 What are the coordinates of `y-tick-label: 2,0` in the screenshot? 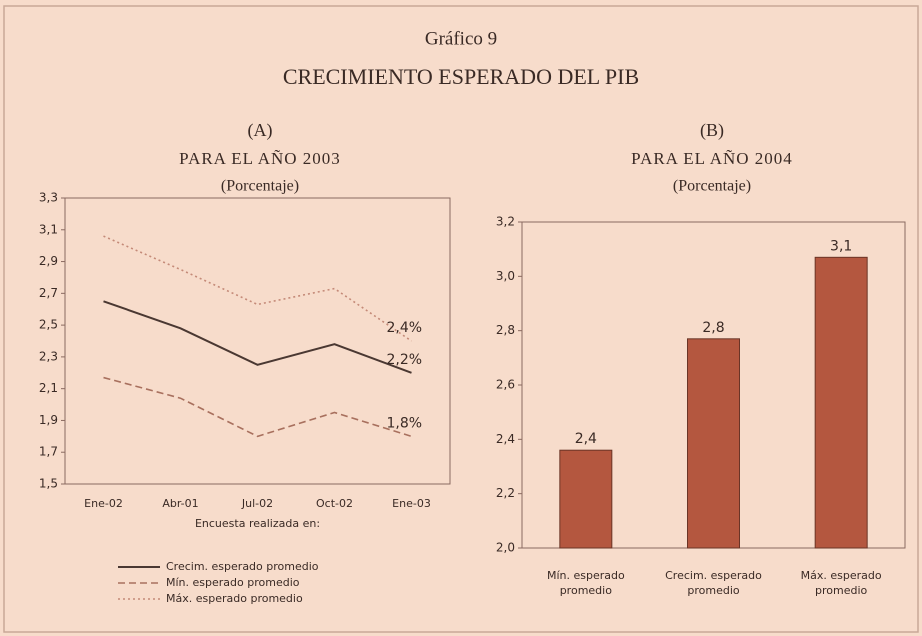 It's located at (505, 548).